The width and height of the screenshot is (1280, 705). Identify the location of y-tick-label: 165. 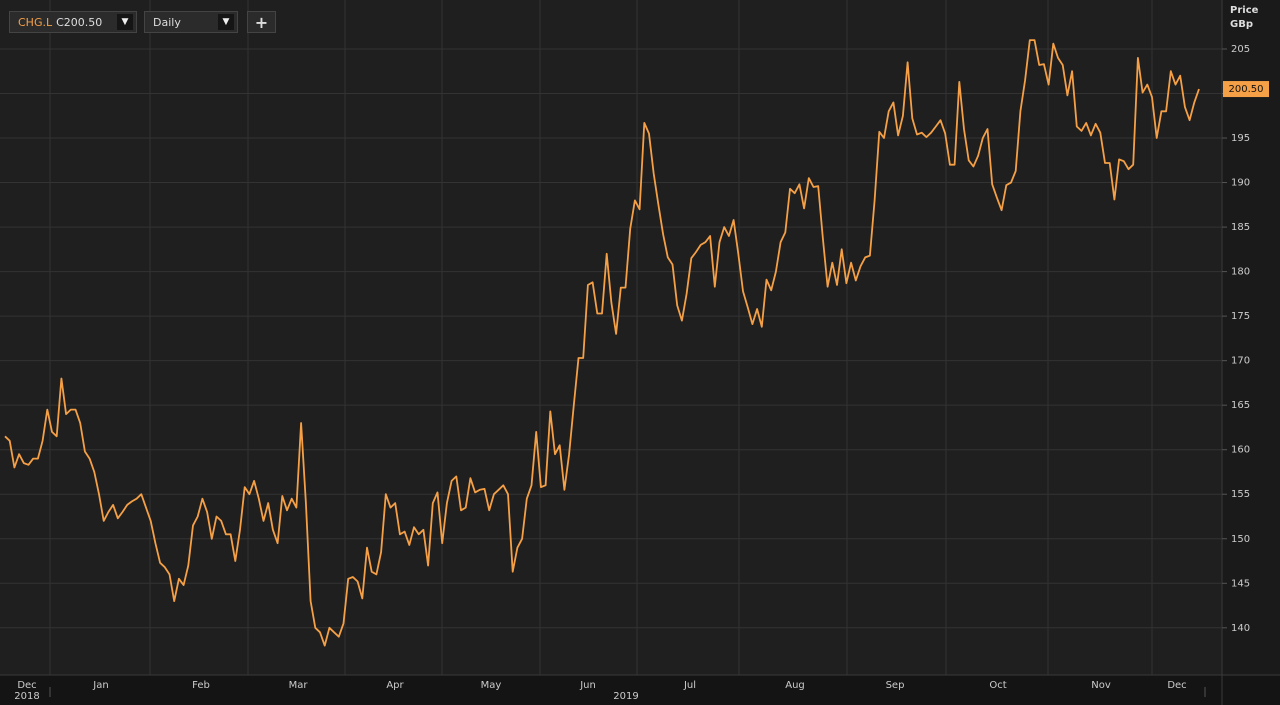
(1240, 405).